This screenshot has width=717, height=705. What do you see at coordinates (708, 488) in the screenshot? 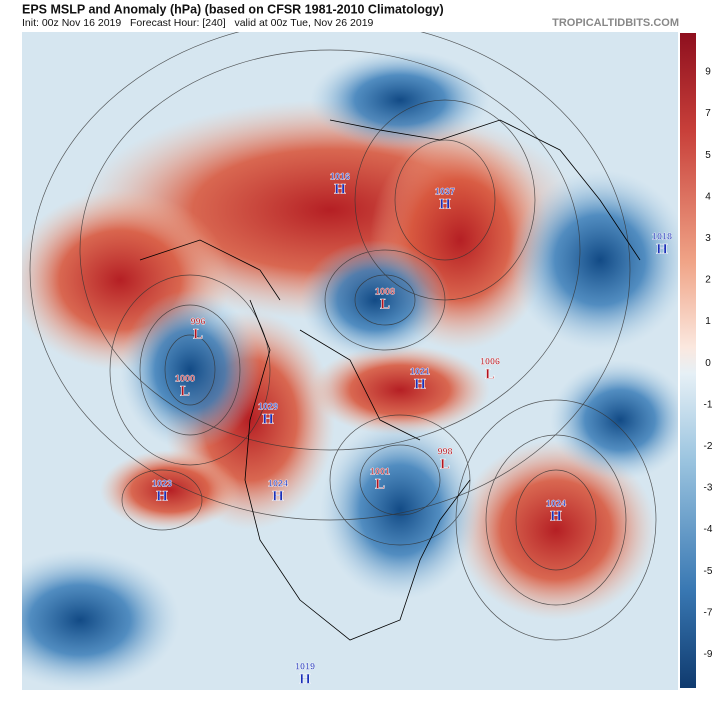
I see `colorbar-label: -3` at bounding box center [708, 488].